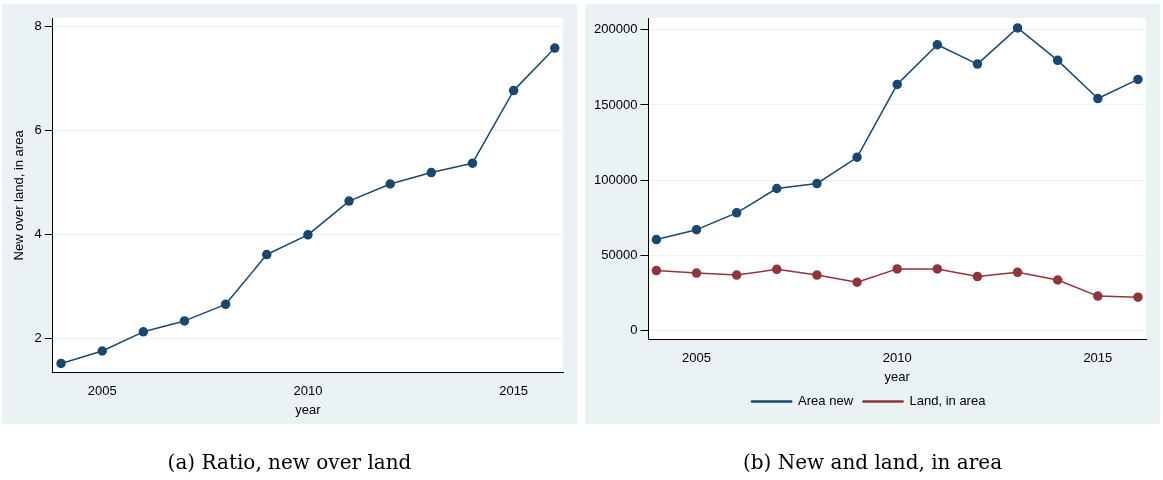  Describe the element at coordinates (38, 337) in the screenshot. I see `y-tick-label: 2` at that location.